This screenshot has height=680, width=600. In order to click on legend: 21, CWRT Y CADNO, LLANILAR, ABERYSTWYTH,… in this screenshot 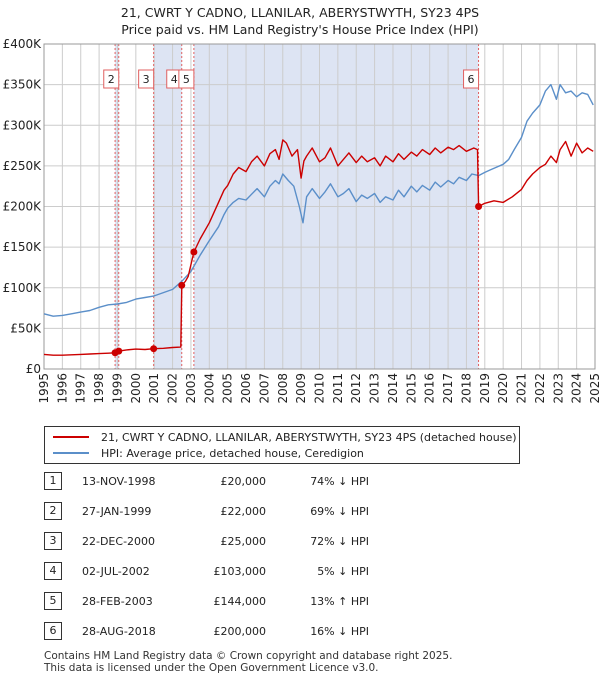, I will do `click(282, 445)`.